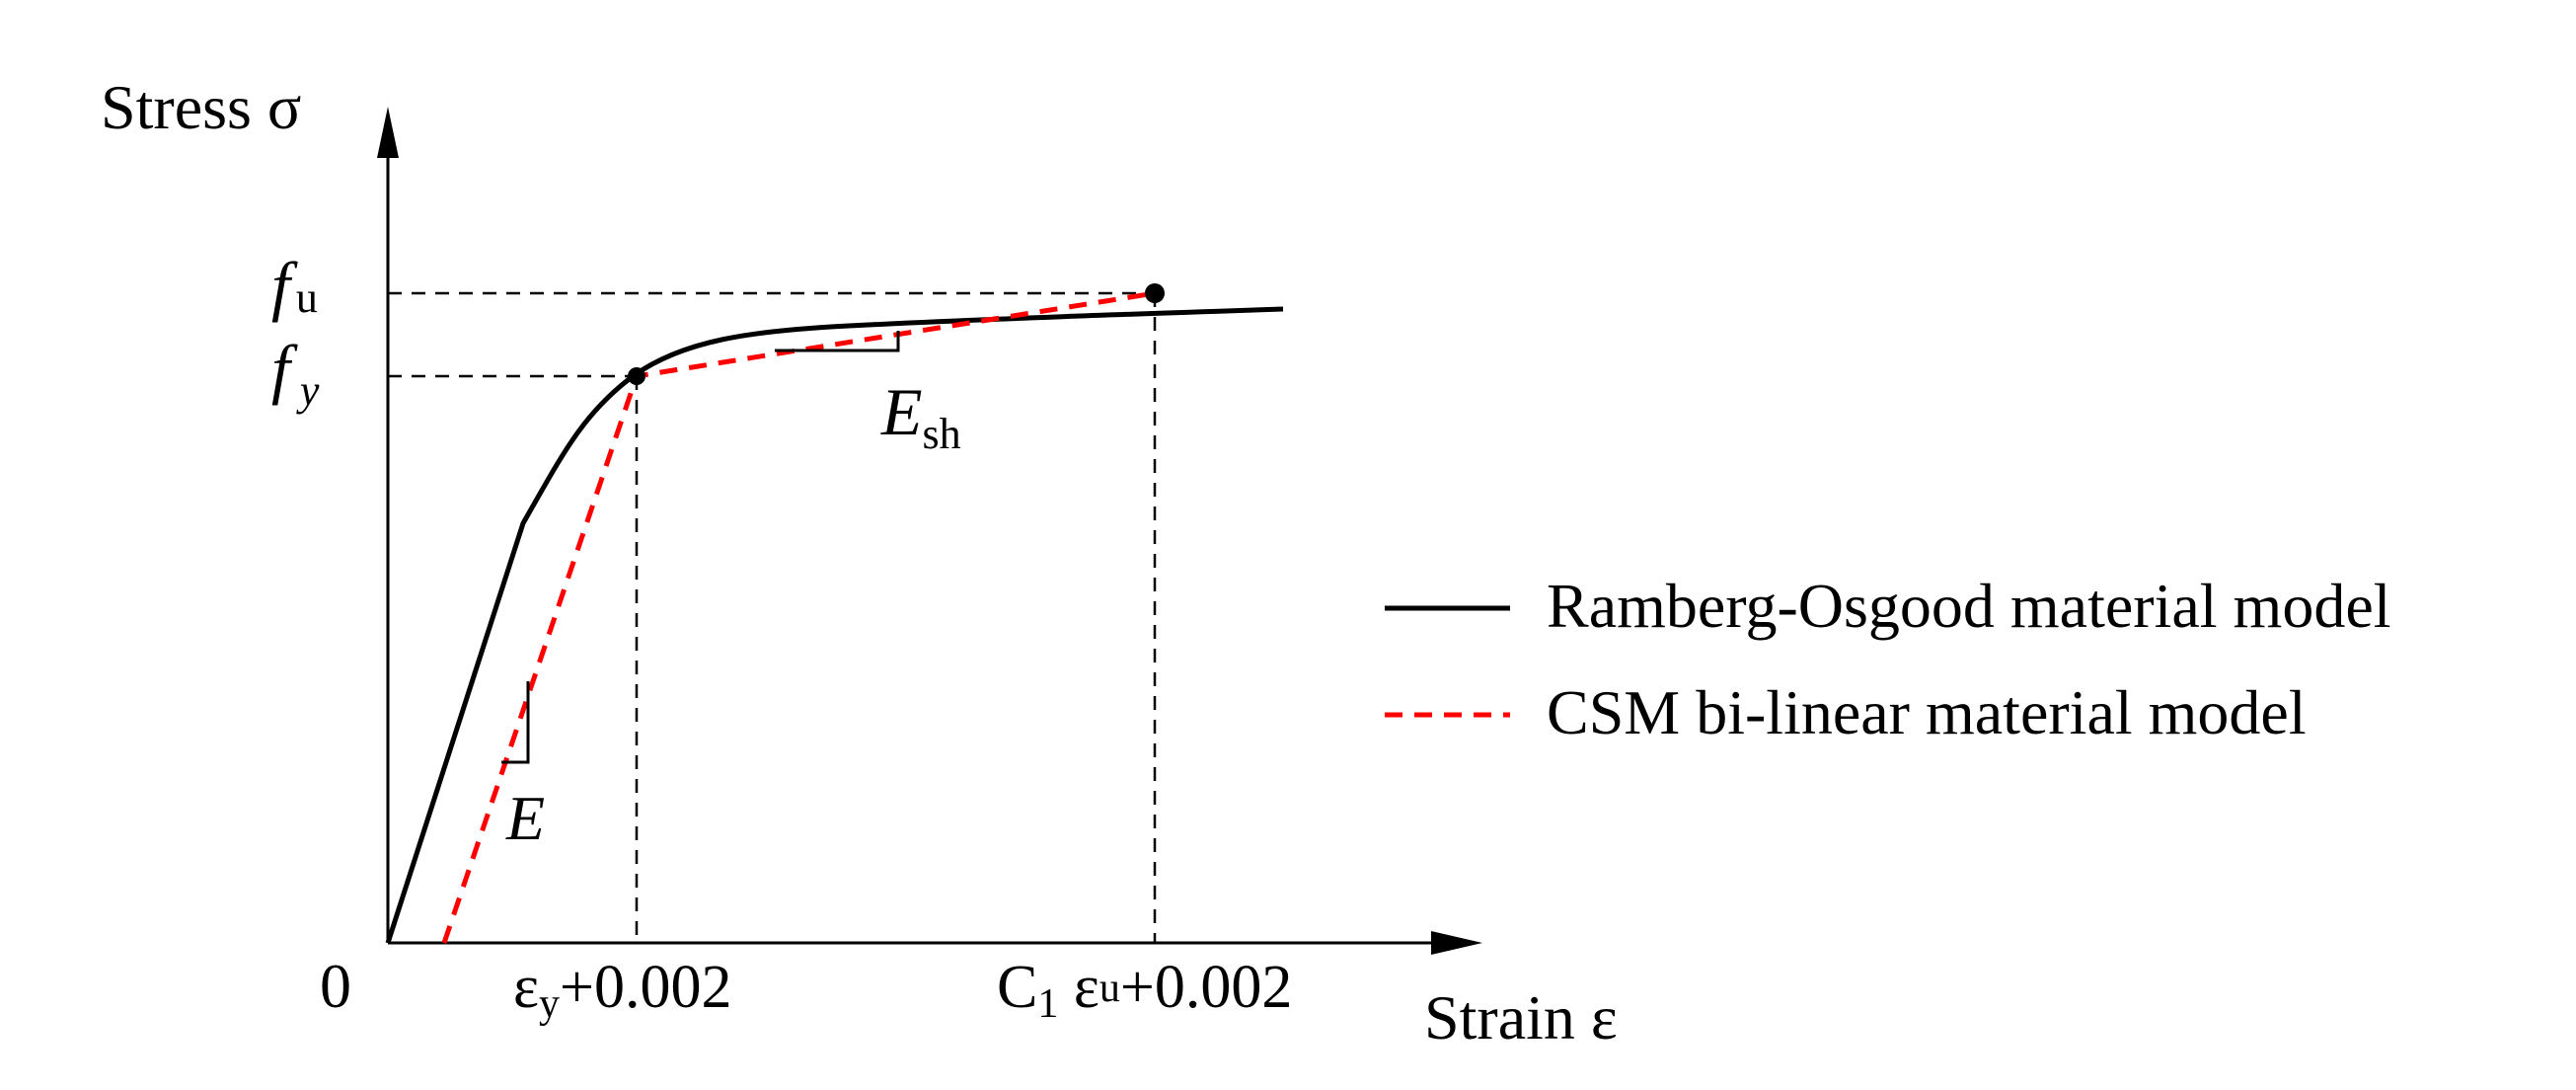  I want to click on ultimate-point-marker, so click(1155, 293).